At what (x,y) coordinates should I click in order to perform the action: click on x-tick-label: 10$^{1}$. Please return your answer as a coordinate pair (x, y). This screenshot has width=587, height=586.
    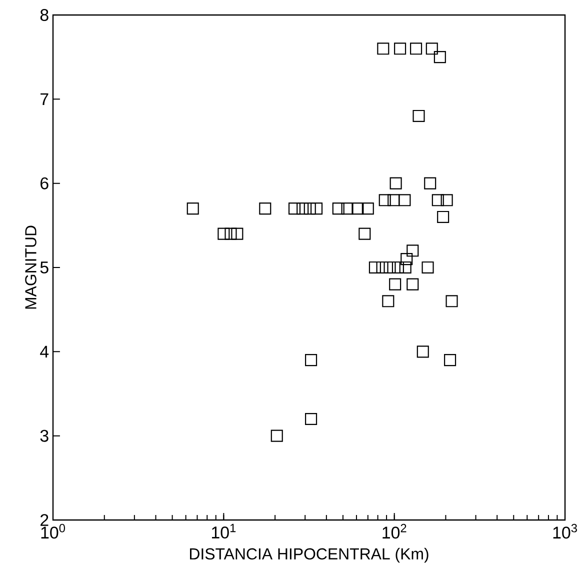
    Looking at the image, I should click on (224, 531).